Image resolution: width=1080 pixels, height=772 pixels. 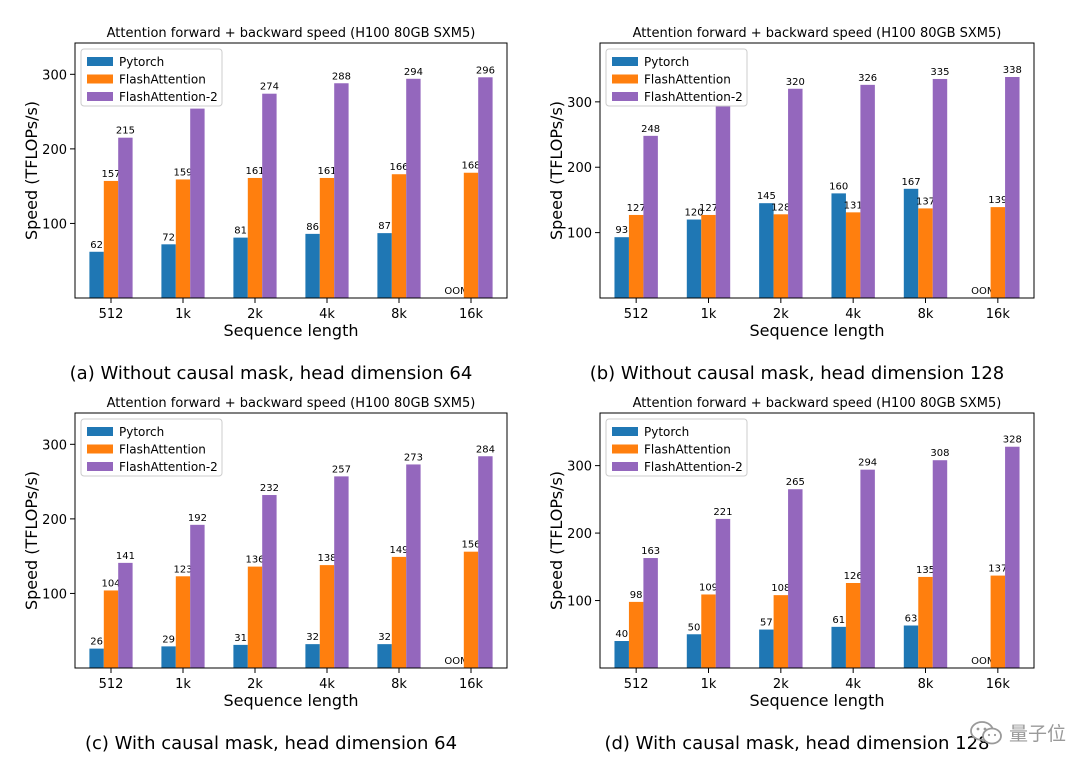 What do you see at coordinates (269, 87) in the screenshot?
I see `data-label: 274` at bounding box center [269, 87].